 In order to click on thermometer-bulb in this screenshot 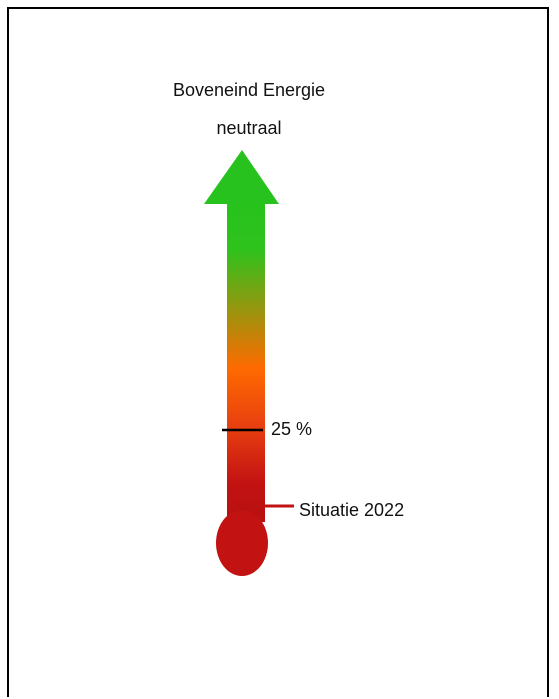, I will do `click(242, 543)`.